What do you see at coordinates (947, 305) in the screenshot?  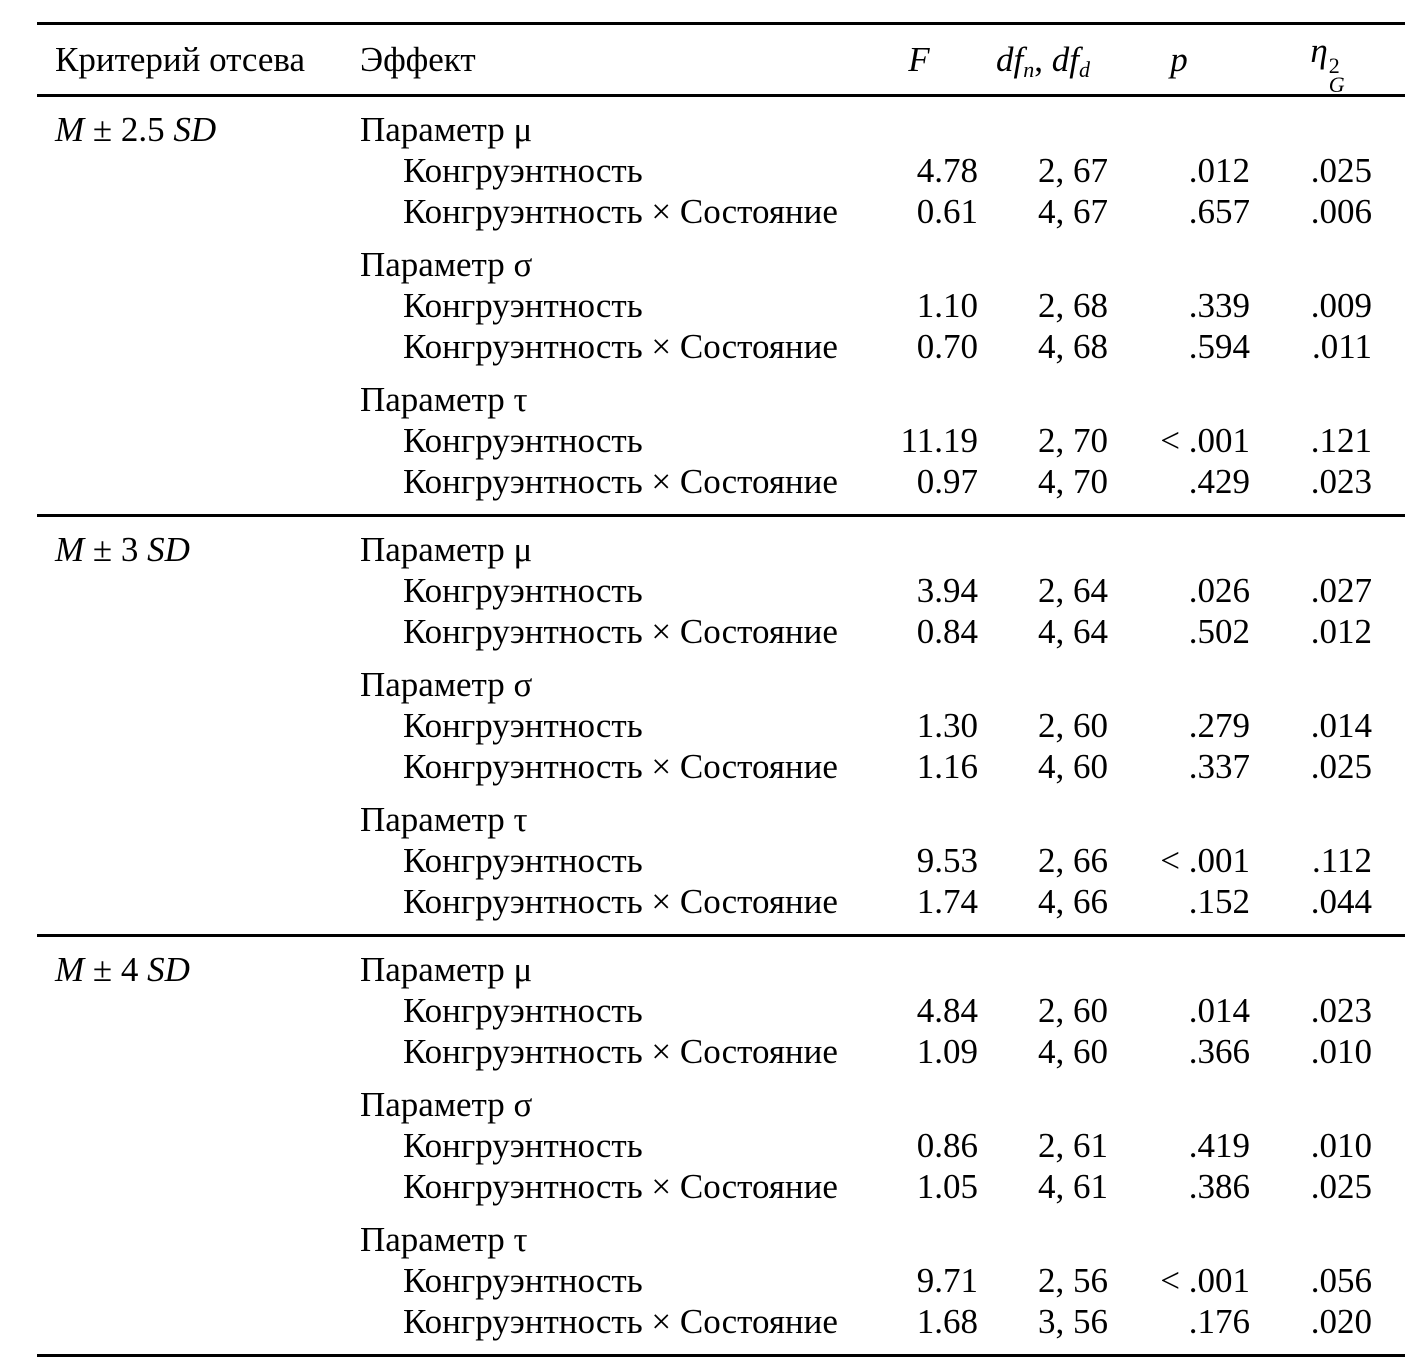 I see `cell-f: 1.10` at bounding box center [947, 305].